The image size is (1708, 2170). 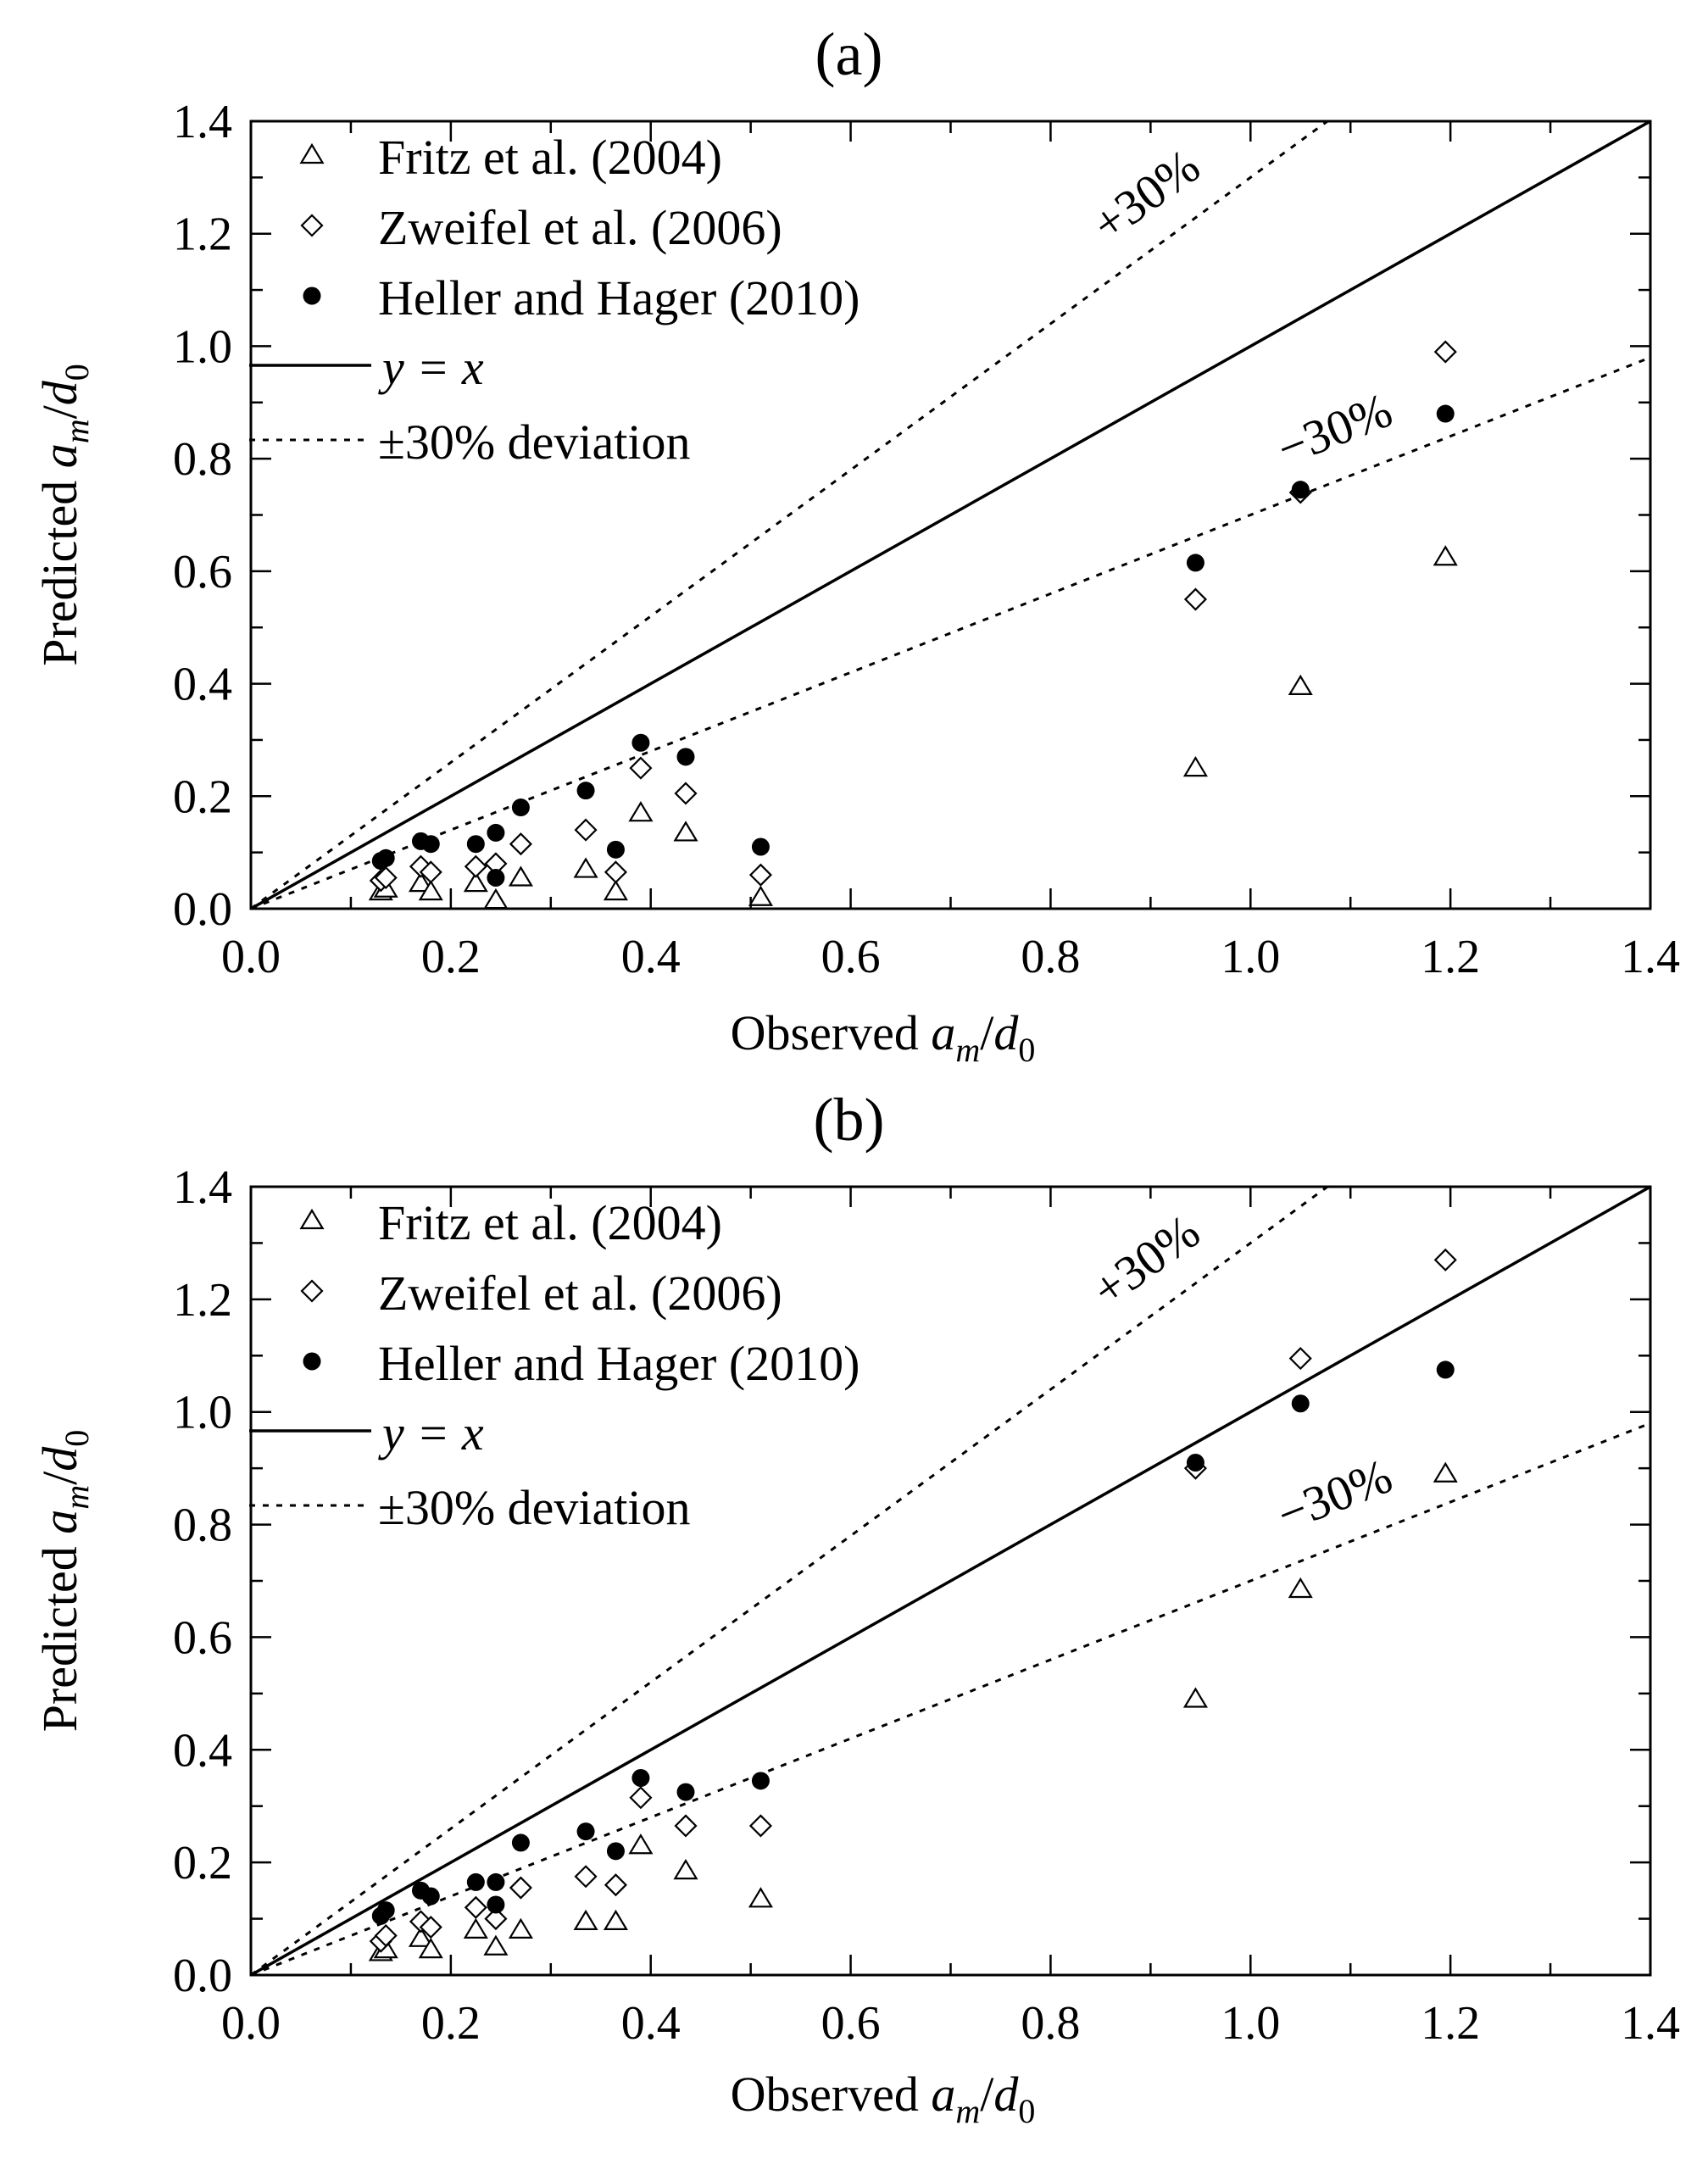 I want to click on chart-title: (b), so click(x=849, y=1120).